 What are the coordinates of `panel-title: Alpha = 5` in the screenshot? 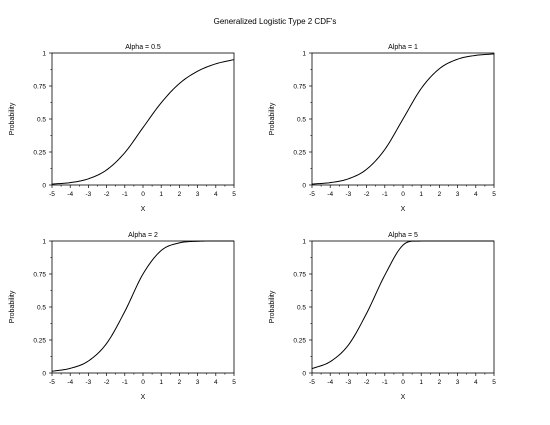 It's located at (403, 235).